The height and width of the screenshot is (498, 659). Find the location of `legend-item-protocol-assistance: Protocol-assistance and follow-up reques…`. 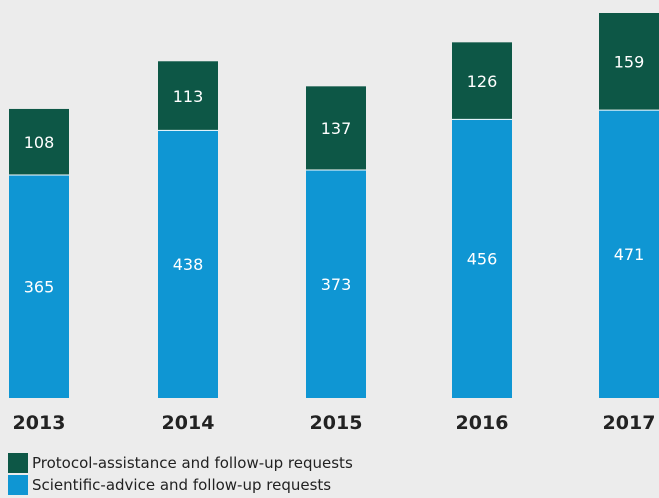

legend-item-protocol-assistance: Protocol-assistance and follow-up reques… is located at coordinates (180, 463).